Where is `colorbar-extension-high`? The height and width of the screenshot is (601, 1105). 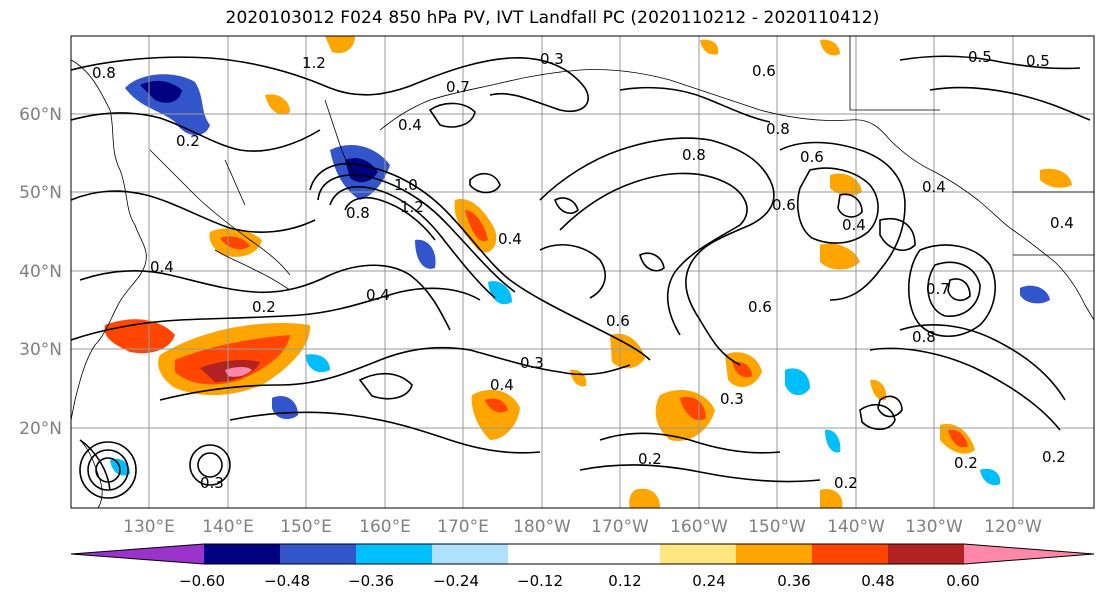
colorbar-extension-high is located at coordinates (1029, 554).